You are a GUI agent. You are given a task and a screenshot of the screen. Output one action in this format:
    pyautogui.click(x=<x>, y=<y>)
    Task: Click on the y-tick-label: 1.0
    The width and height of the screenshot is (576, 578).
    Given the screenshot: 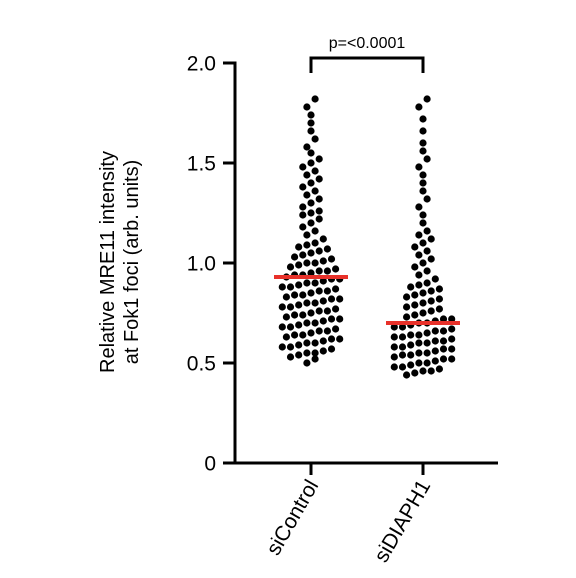 What is the action you would take?
    pyautogui.click(x=201, y=264)
    